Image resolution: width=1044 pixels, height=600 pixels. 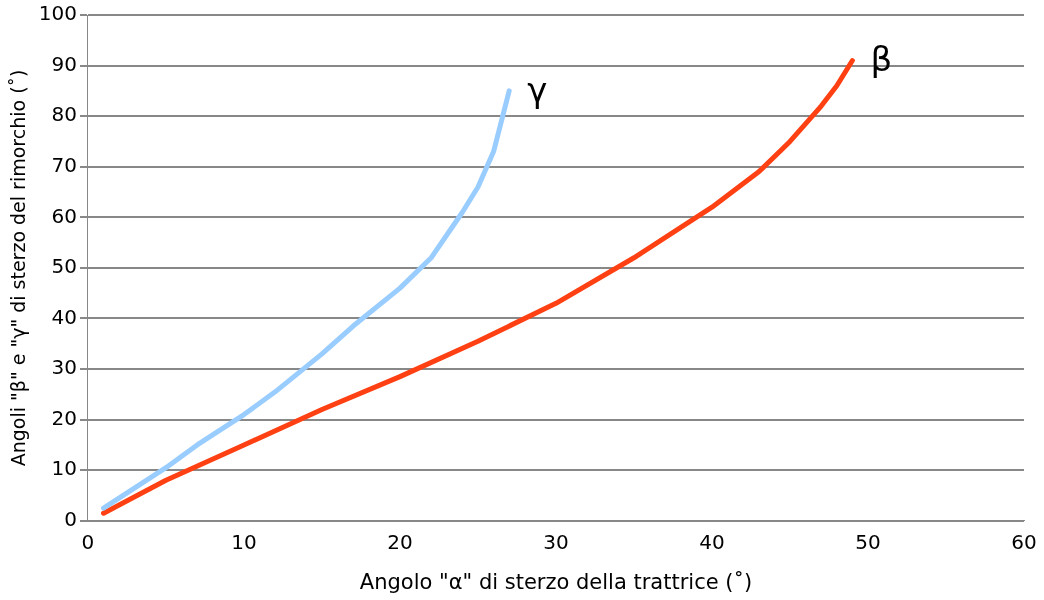 I want to click on y-tick-label: 50, so click(x=64, y=266).